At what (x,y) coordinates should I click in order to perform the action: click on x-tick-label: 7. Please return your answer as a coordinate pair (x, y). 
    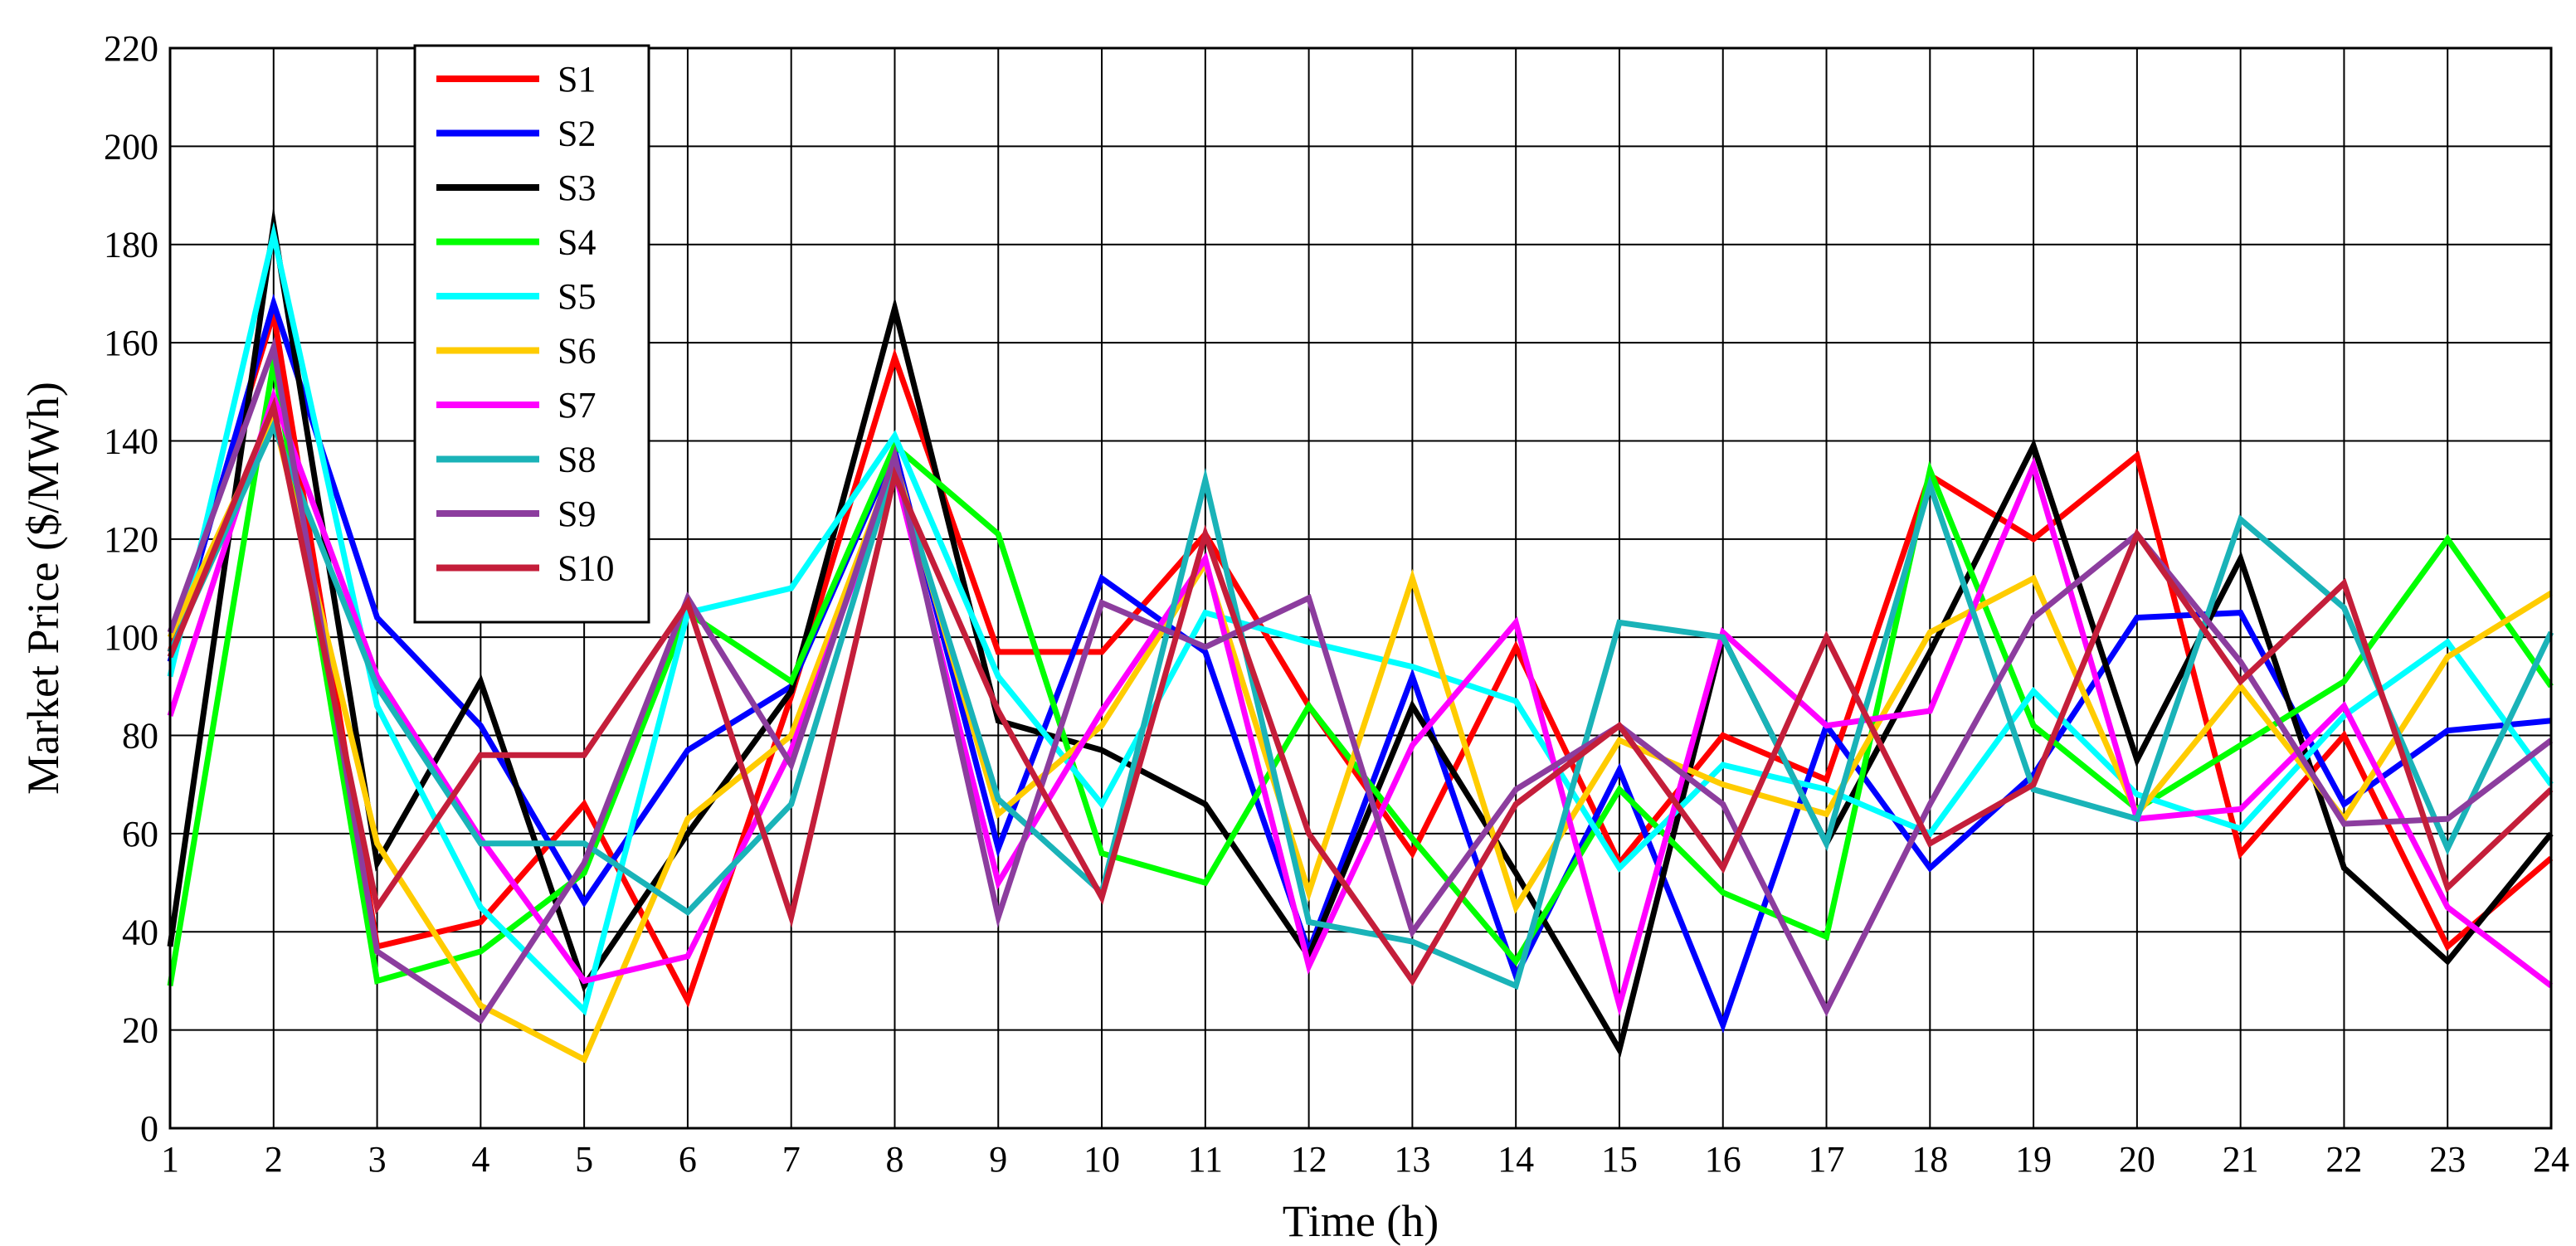
    Looking at the image, I should click on (791, 1159).